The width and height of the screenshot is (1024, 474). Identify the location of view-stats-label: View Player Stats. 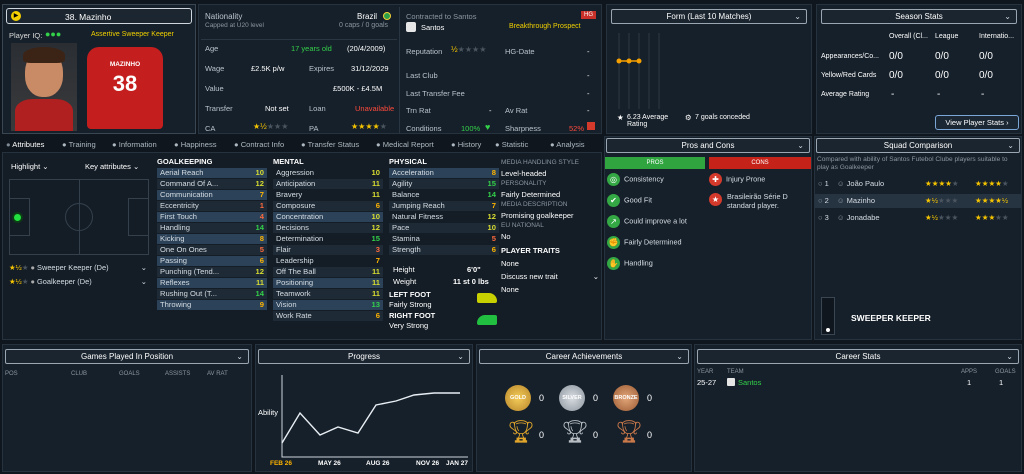
(975, 122).